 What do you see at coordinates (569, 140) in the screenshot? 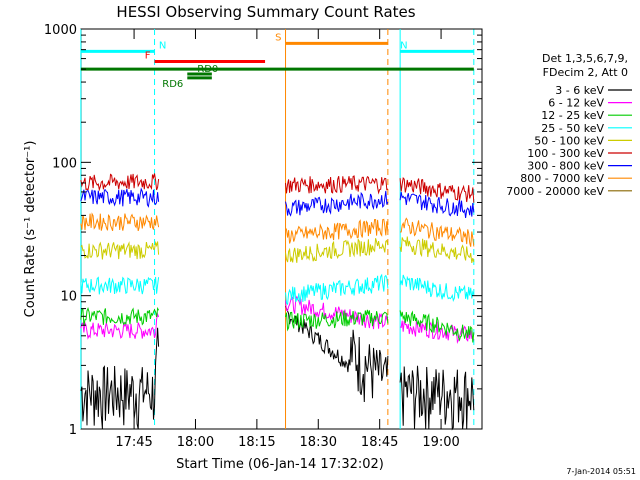
I see `legend-entry-label: 50 - 100 keV` at bounding box center [569, 140].